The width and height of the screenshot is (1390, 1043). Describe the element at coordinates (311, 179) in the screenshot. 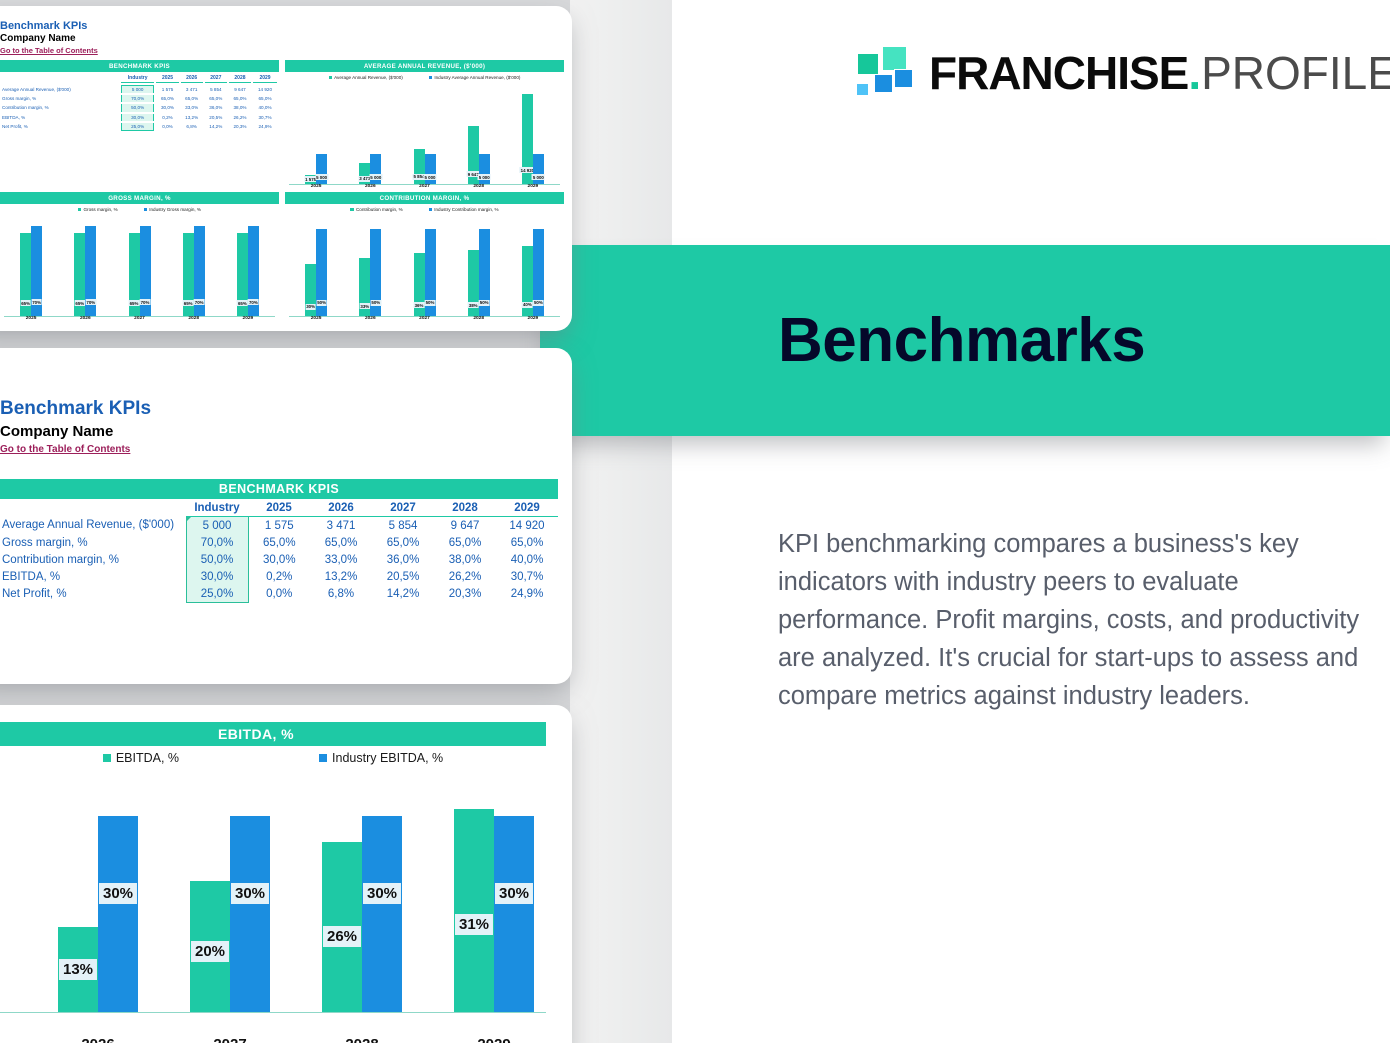

I see `bar-value-label: 1 575` at that location.